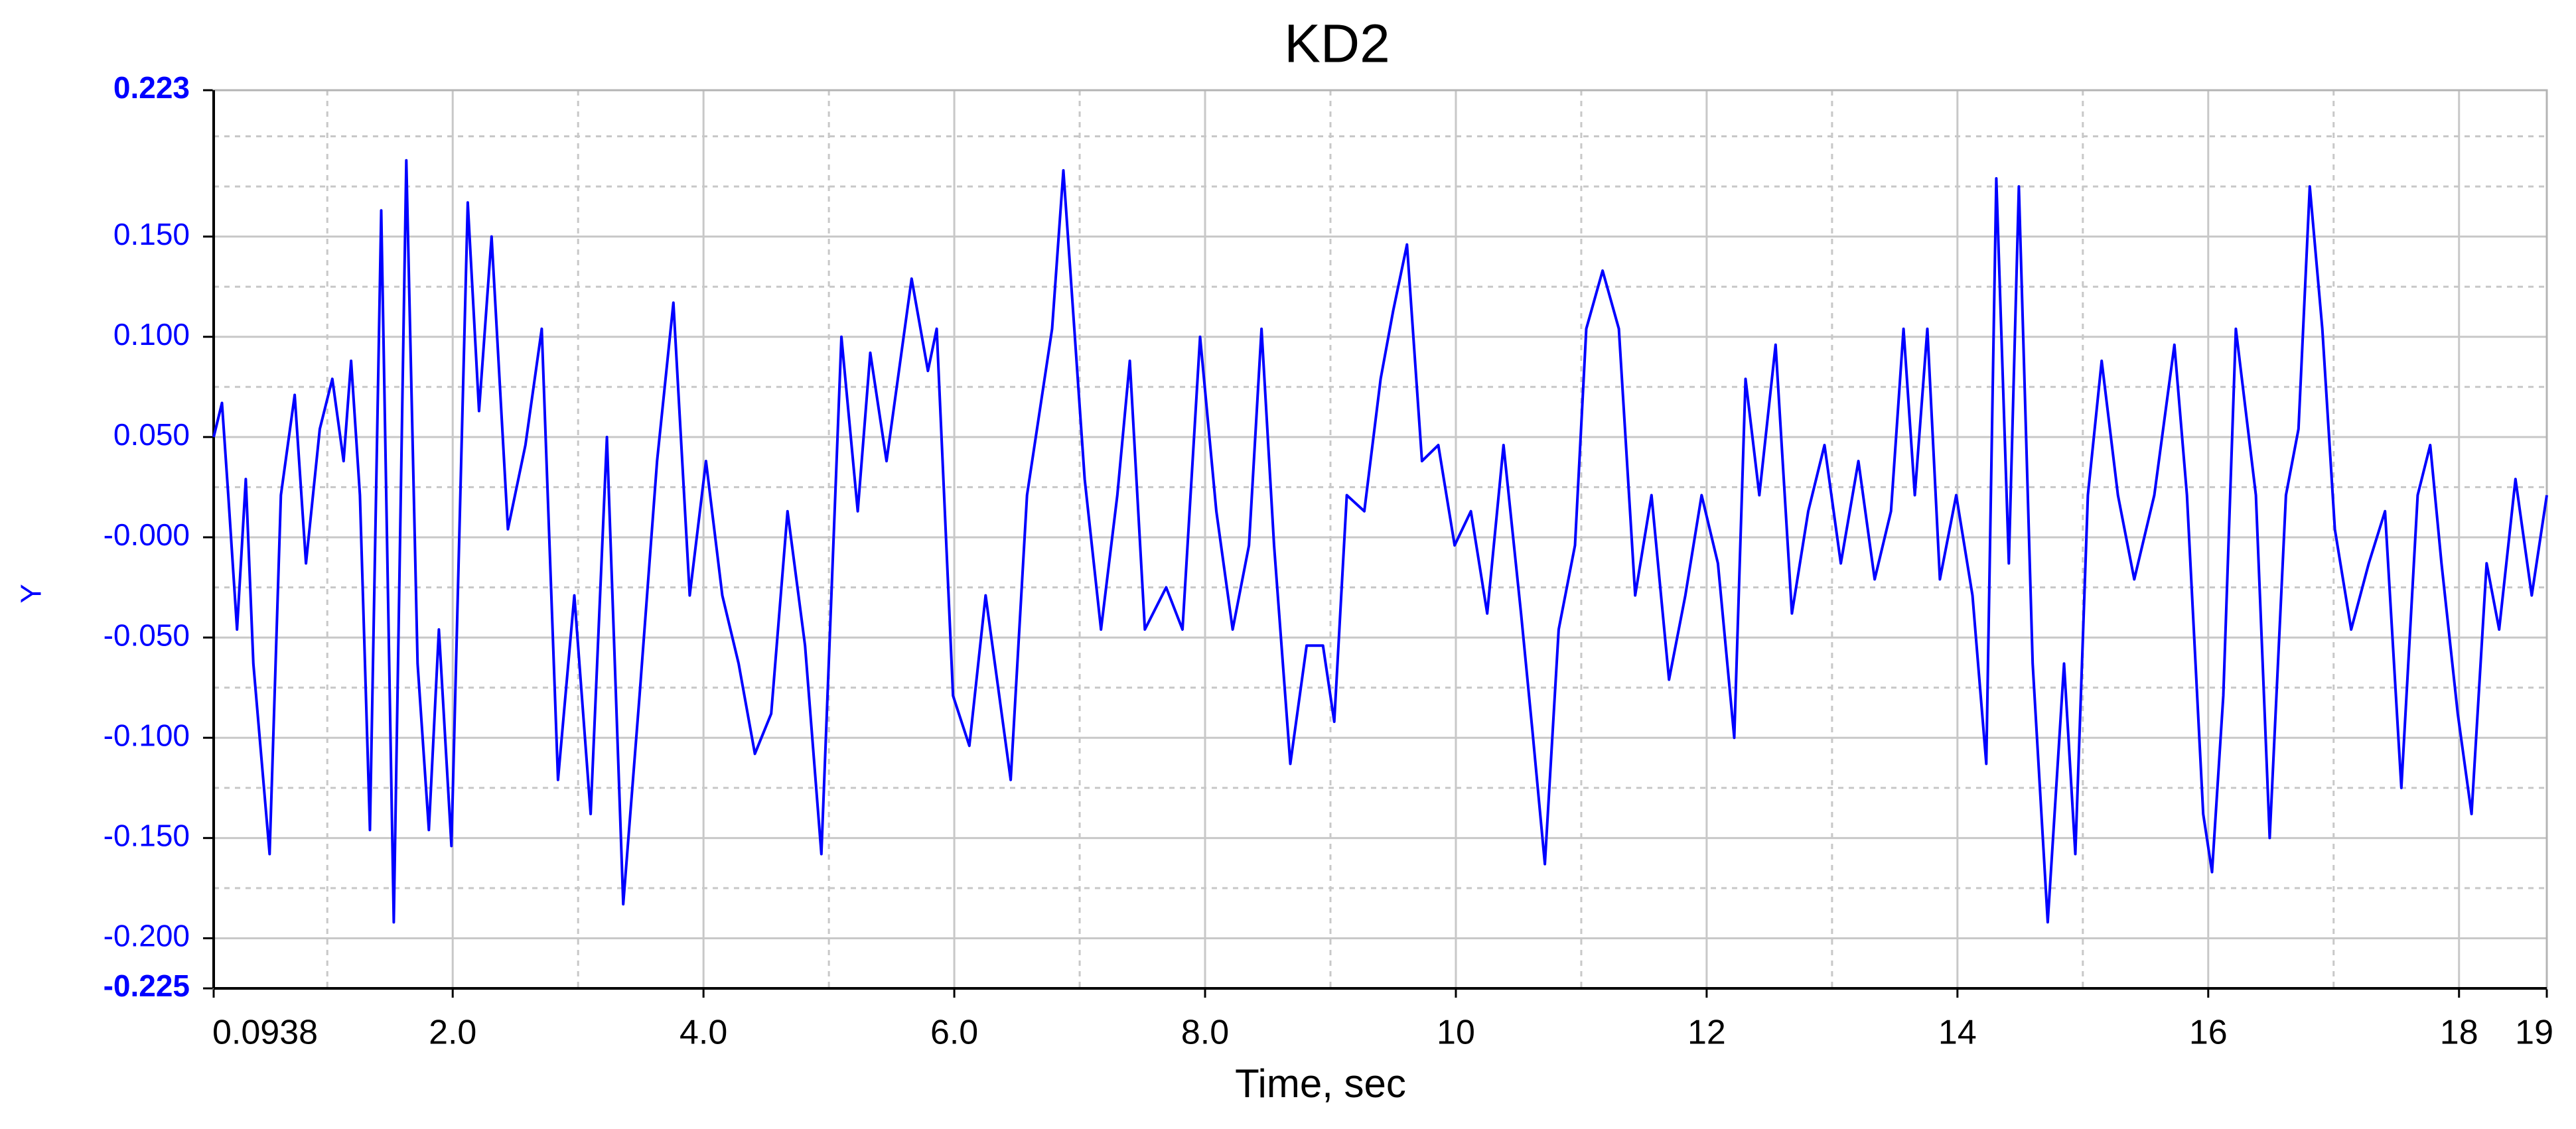 The width and height of the screenshot is (2576, 1129). I want to click on chart-title: KD2, so click(1337, 44).